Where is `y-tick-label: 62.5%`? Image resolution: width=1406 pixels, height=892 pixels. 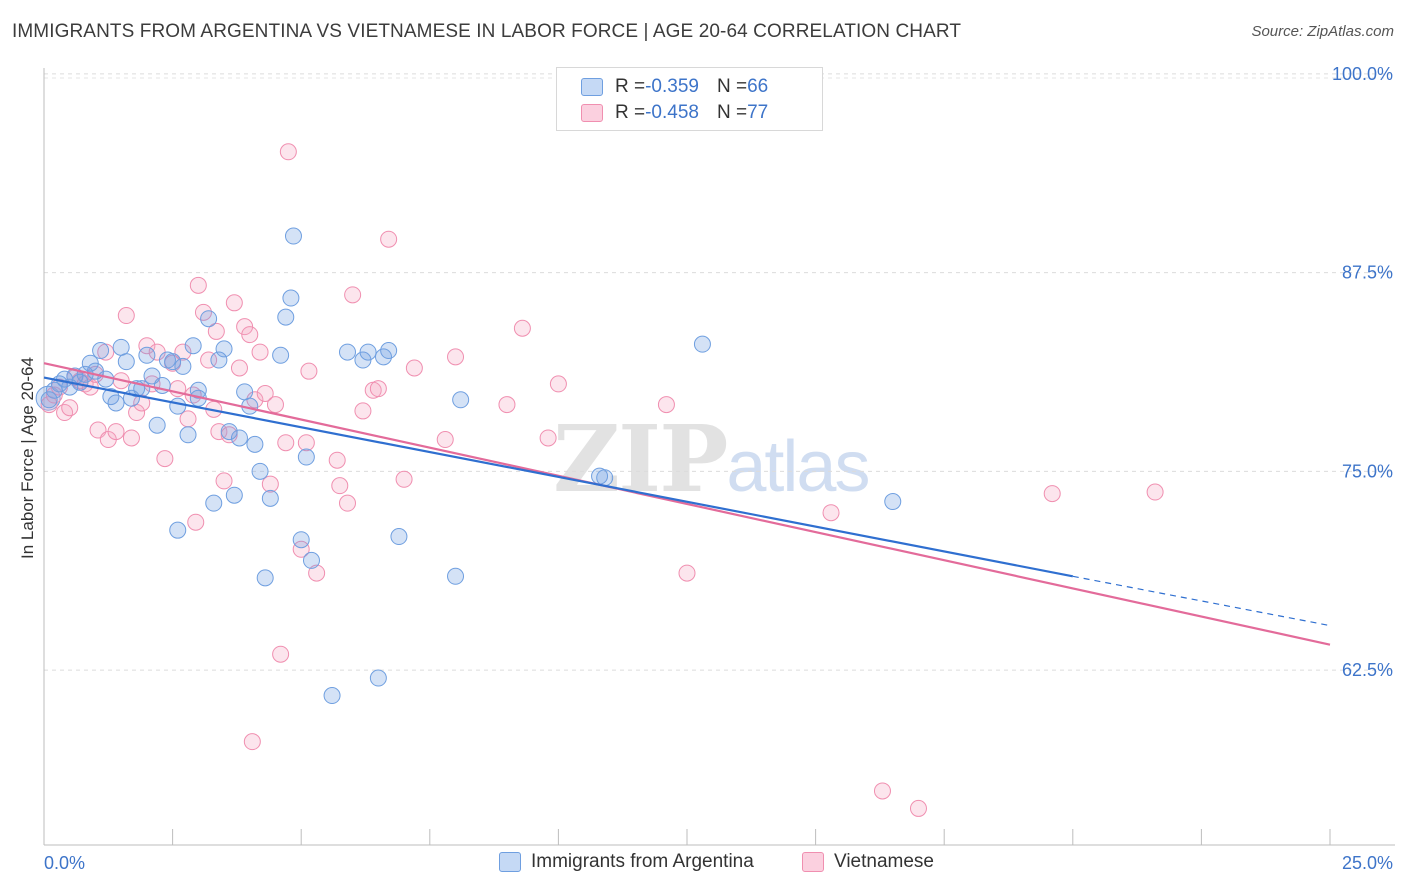
y-tick-label: 62.5% is located at coordinates (1367, 670).